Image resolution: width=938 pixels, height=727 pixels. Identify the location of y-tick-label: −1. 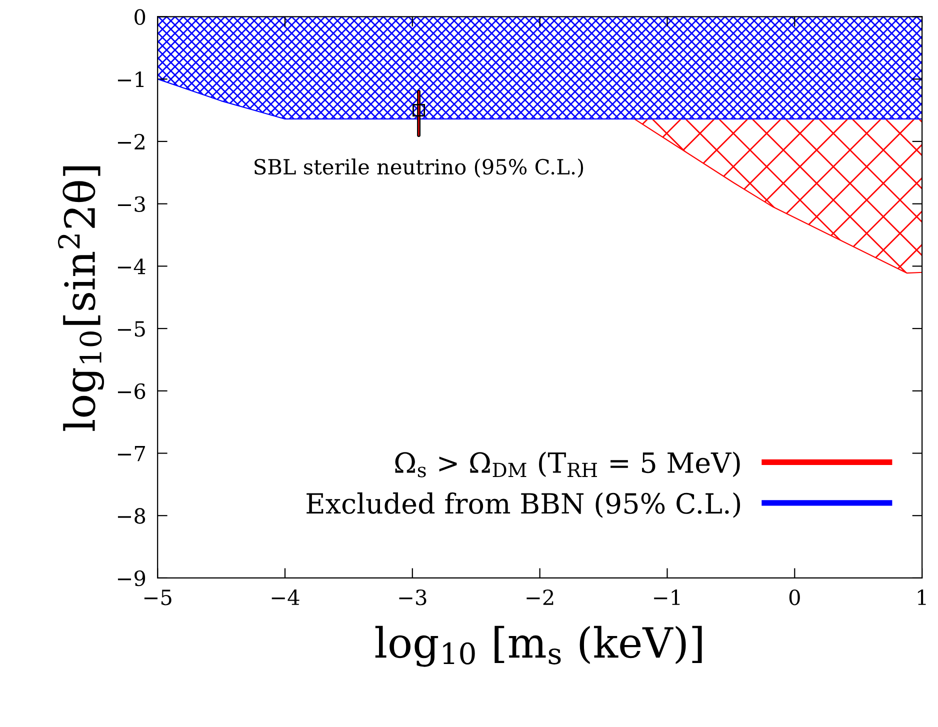
(131, 79).